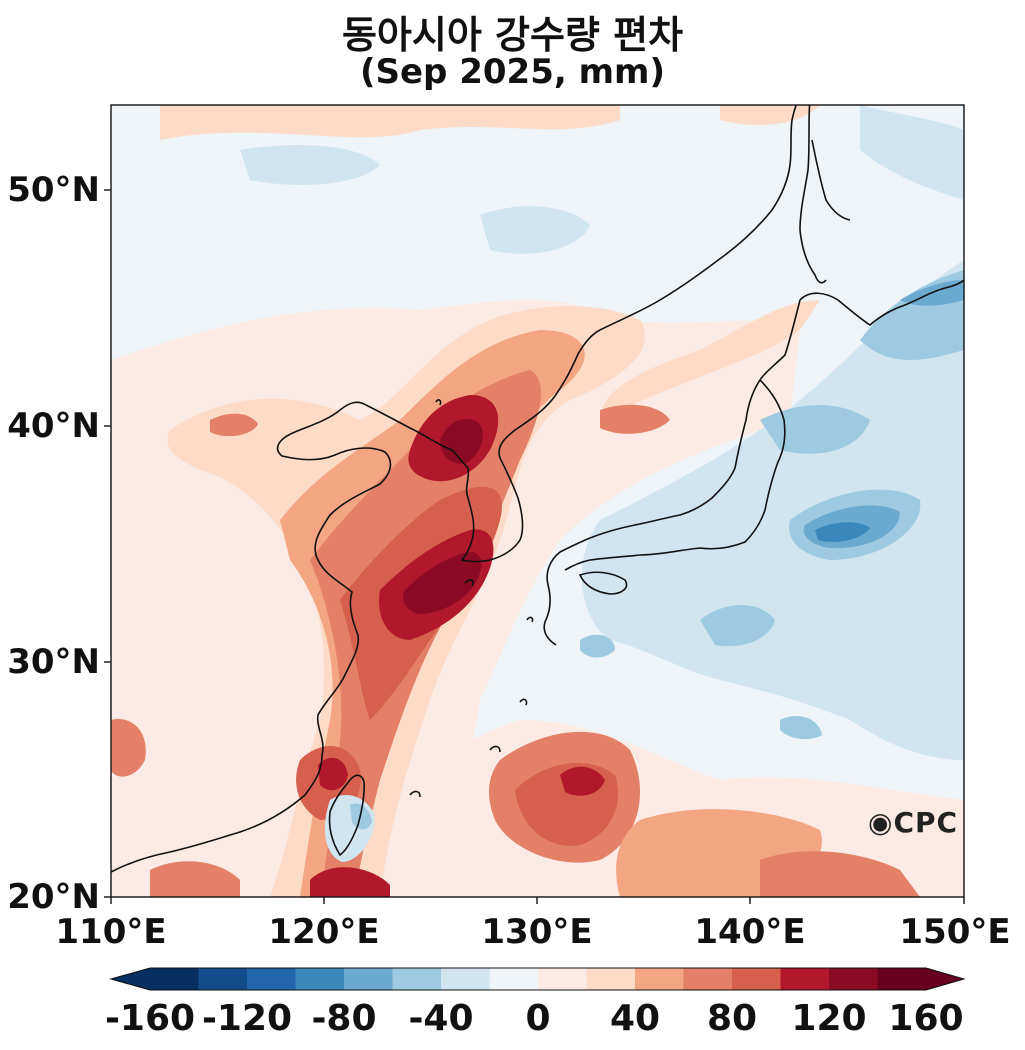 The width and height of the screenshot is (1025, 1050). Describe the element at coordinates (111, 932) in the screenshot. I see `x-tick-label: 110°E` at that location.